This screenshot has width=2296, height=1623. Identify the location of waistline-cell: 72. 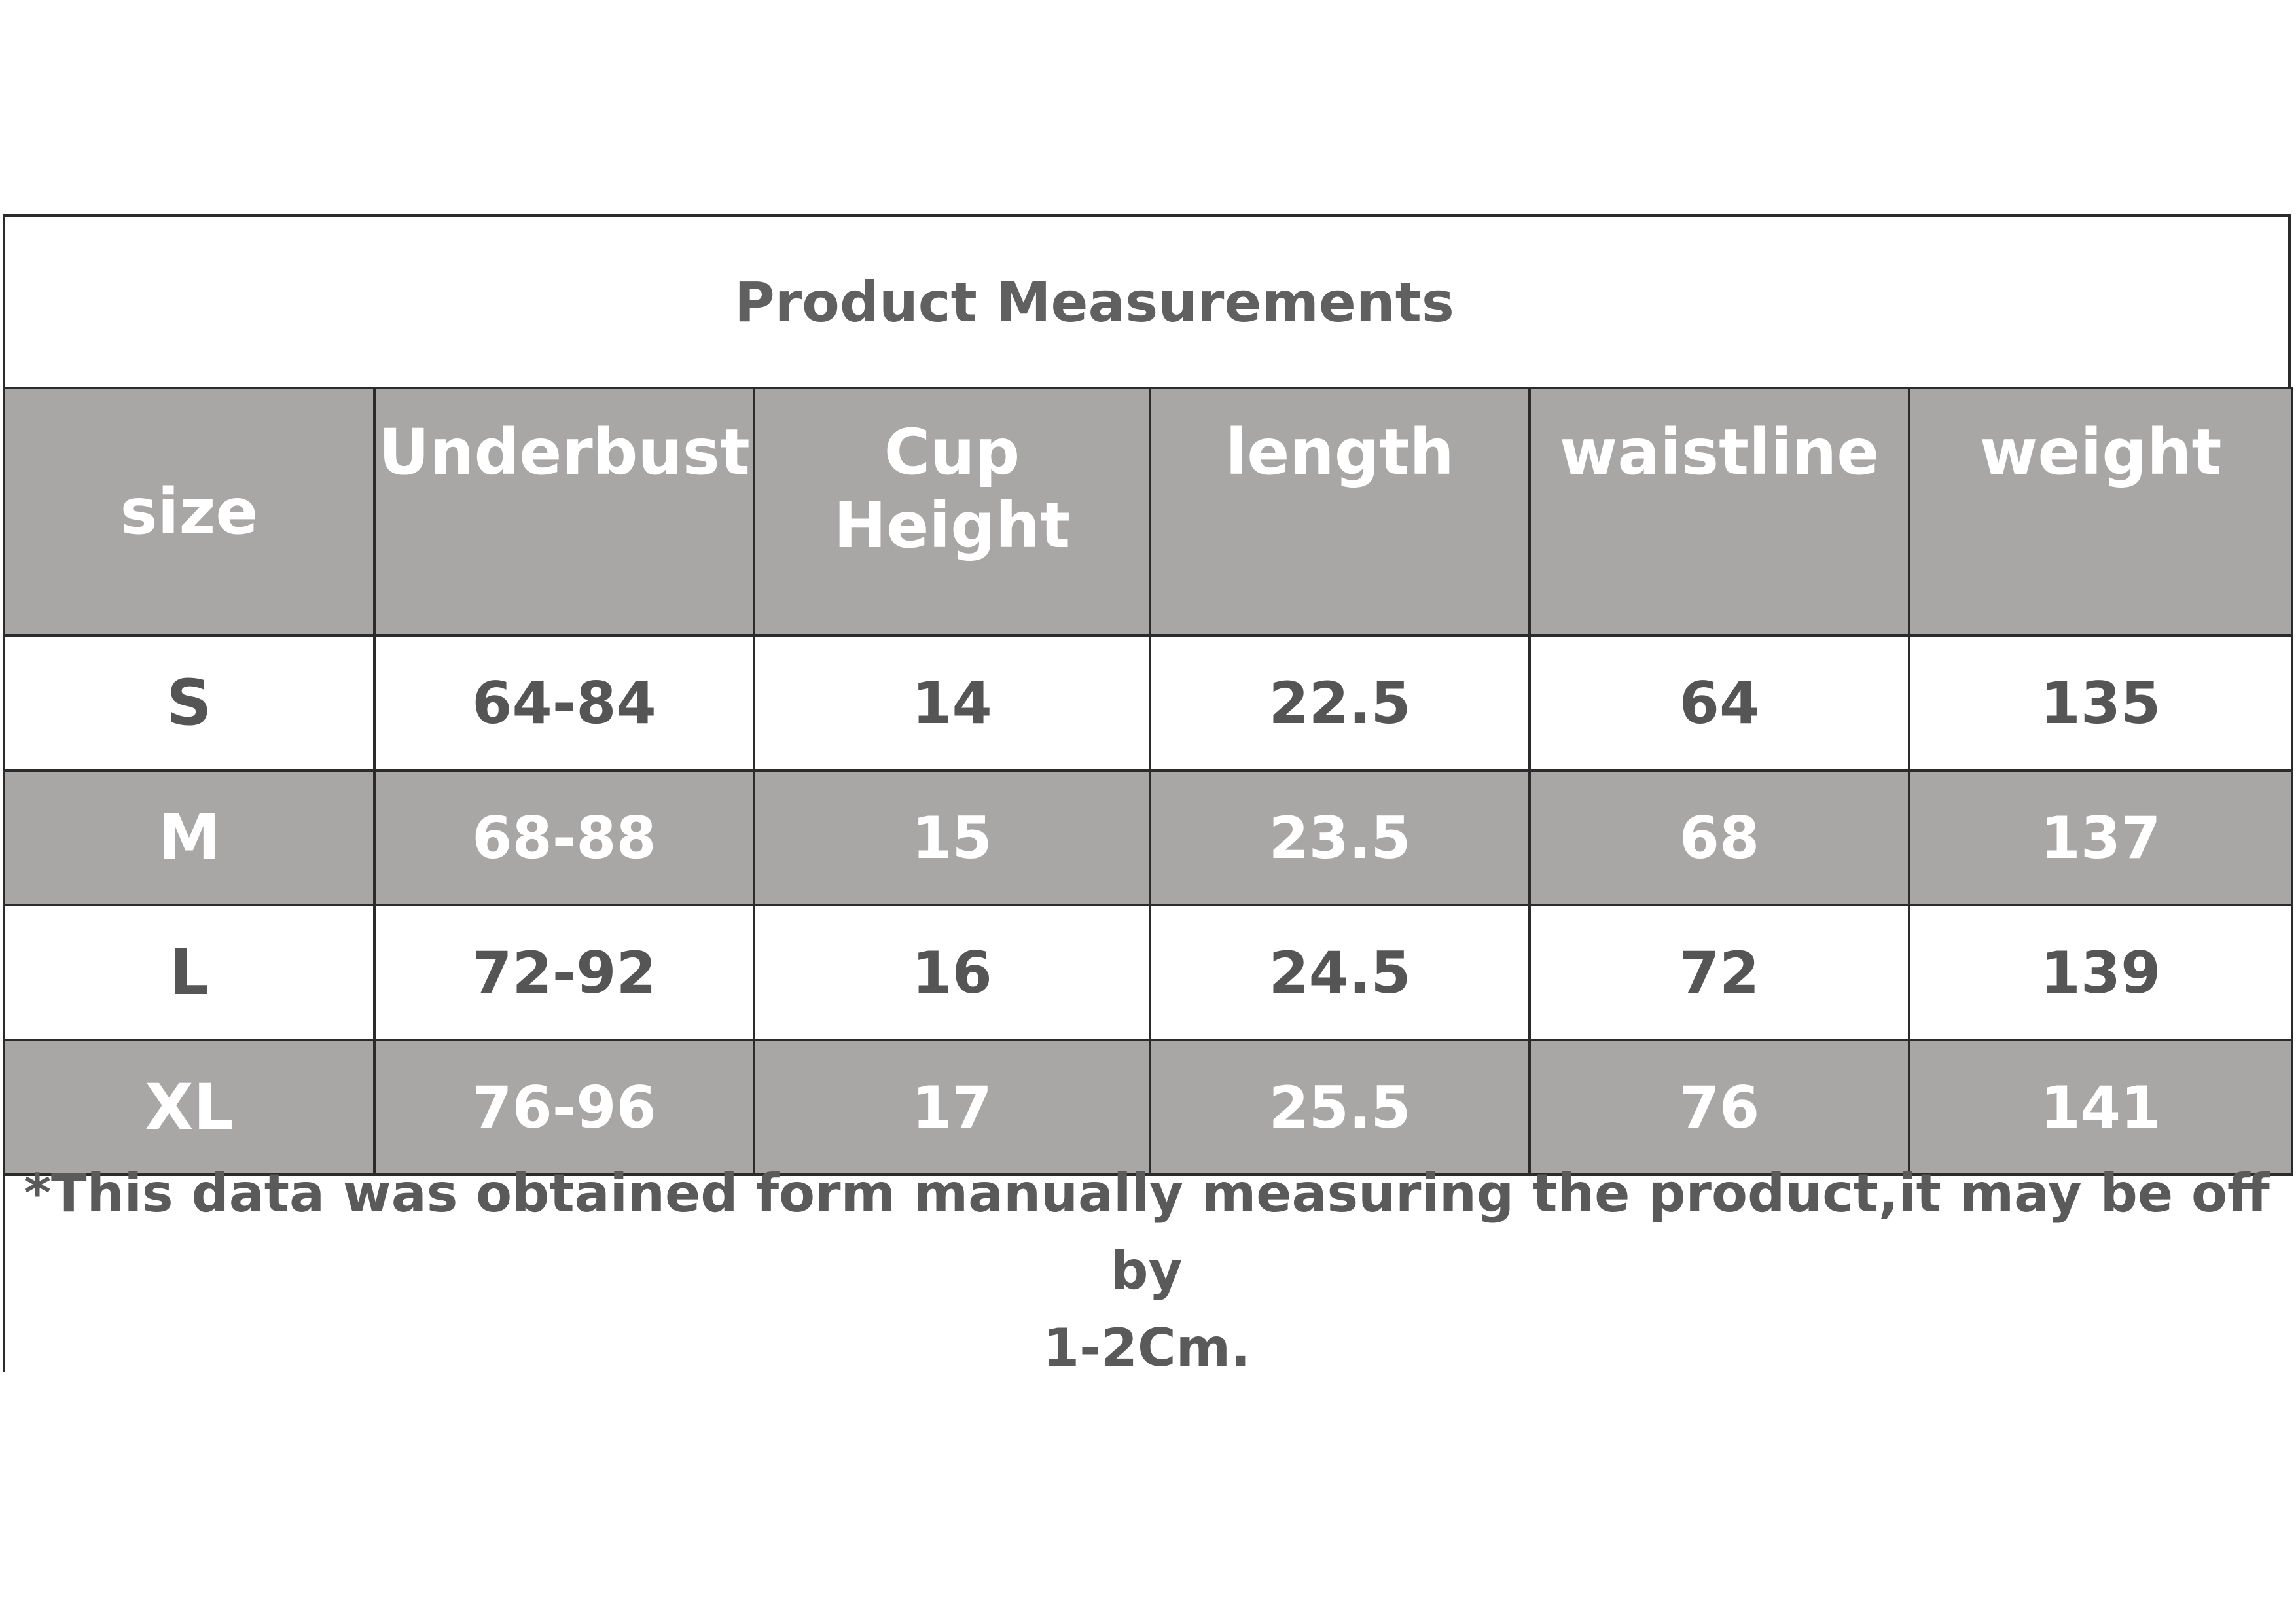
(1719, 972).